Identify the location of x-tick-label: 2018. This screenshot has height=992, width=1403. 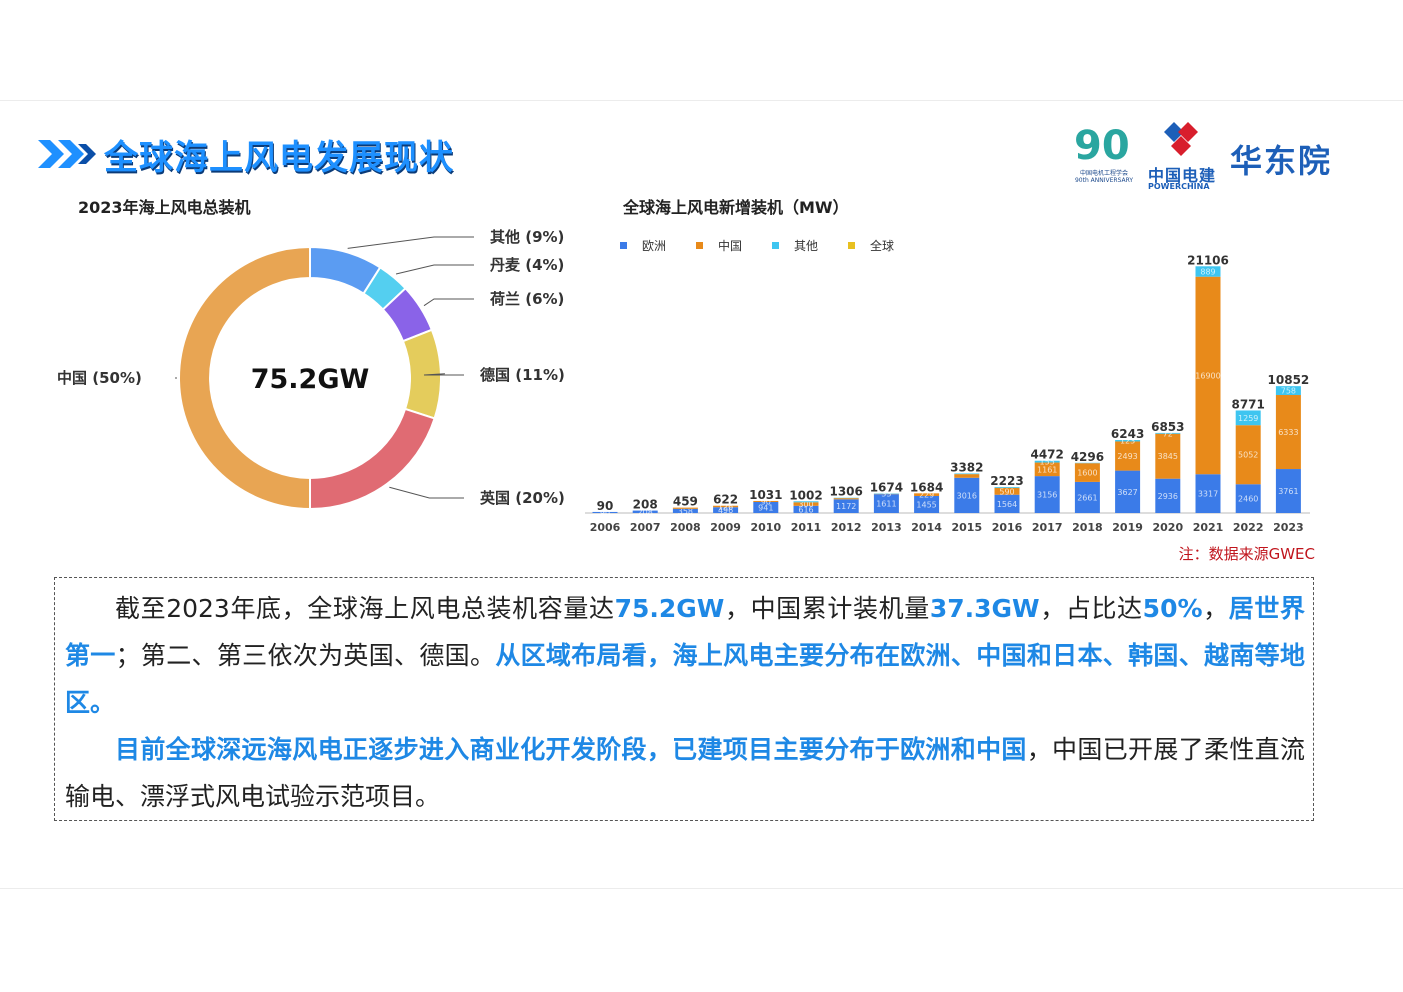
(1087, 527).